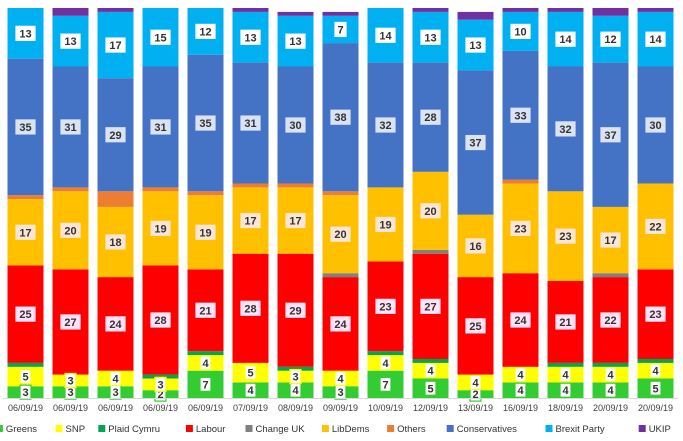 The image size is (683, 441). Describe the element at coordinates (385, 408) in the screenshot. I see `x-tick-label: 10/09/19` at that location.